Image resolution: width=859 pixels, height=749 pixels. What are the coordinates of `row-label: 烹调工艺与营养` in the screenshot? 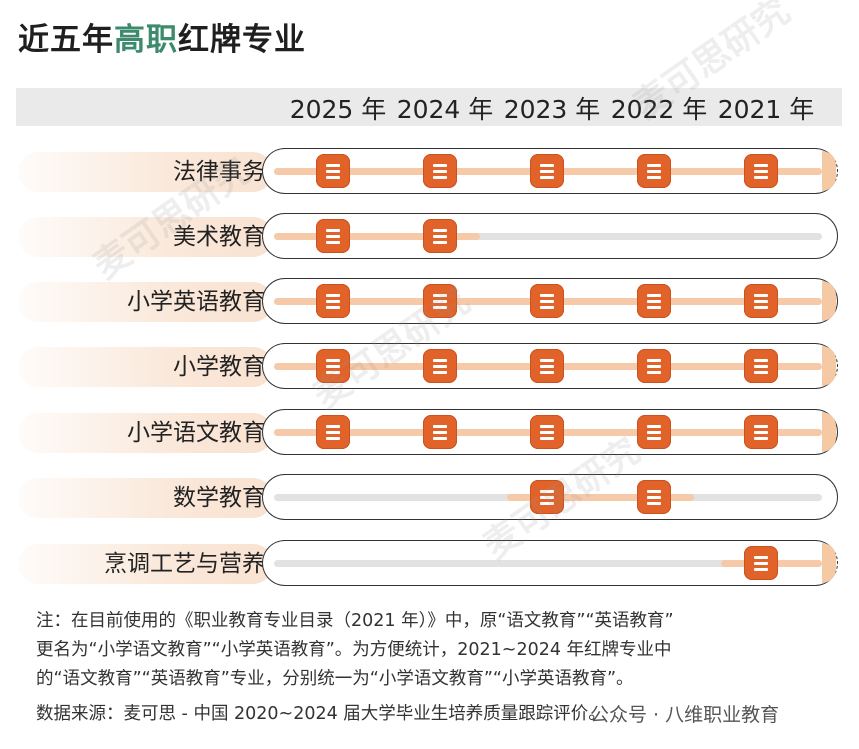 It's located at (145, 564).